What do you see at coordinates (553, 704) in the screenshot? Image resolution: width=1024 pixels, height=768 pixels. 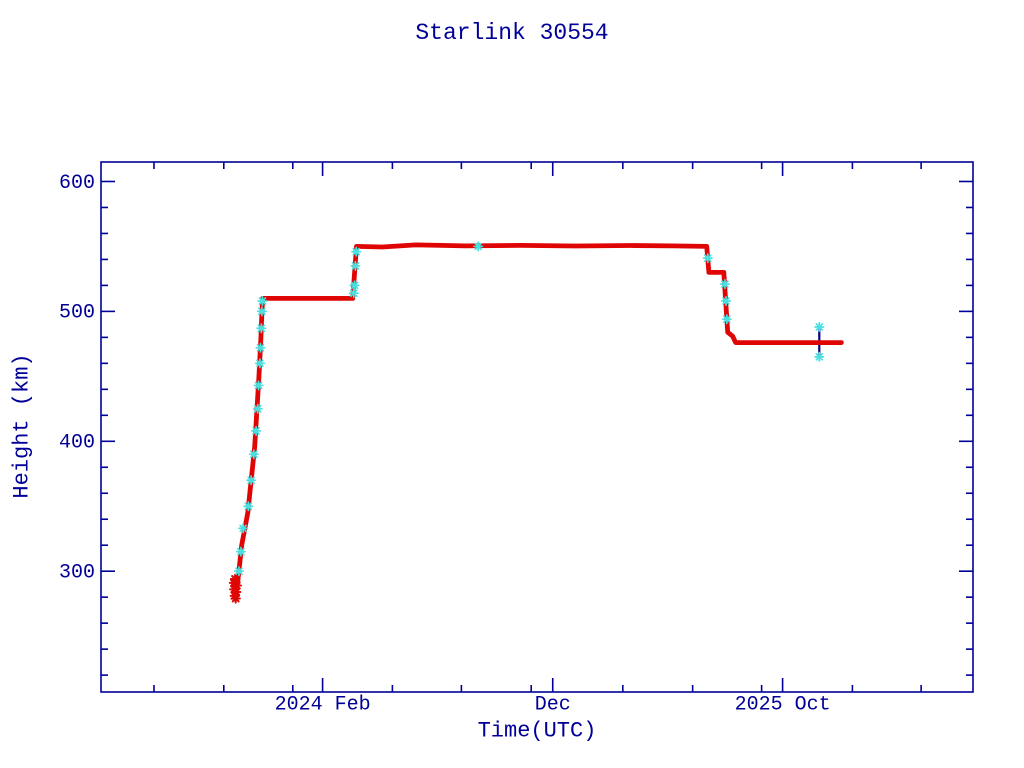 I see `x-tick-label: Dec` at bounding box center [553, 704].